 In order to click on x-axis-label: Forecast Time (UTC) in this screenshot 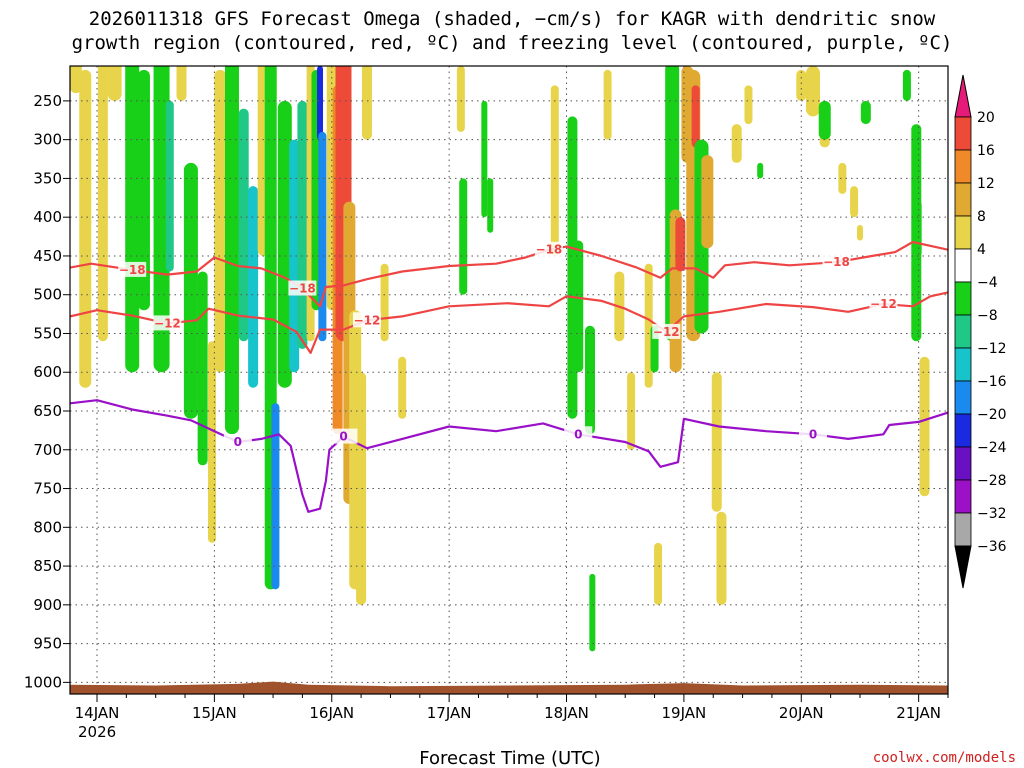, I will do `click(509, 758)`.